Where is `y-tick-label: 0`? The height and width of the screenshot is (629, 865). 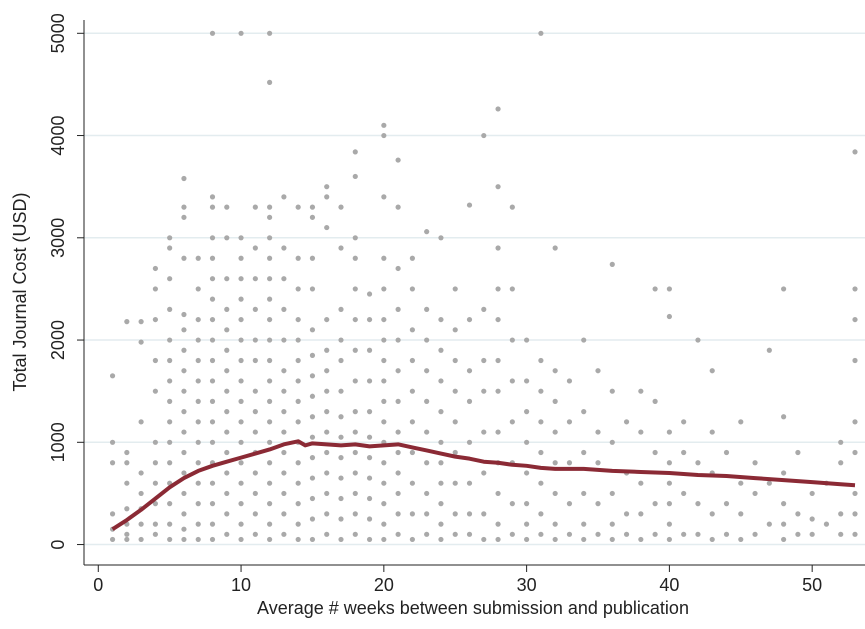
y-tick-label: 0 is located at coordinates (58, 545).